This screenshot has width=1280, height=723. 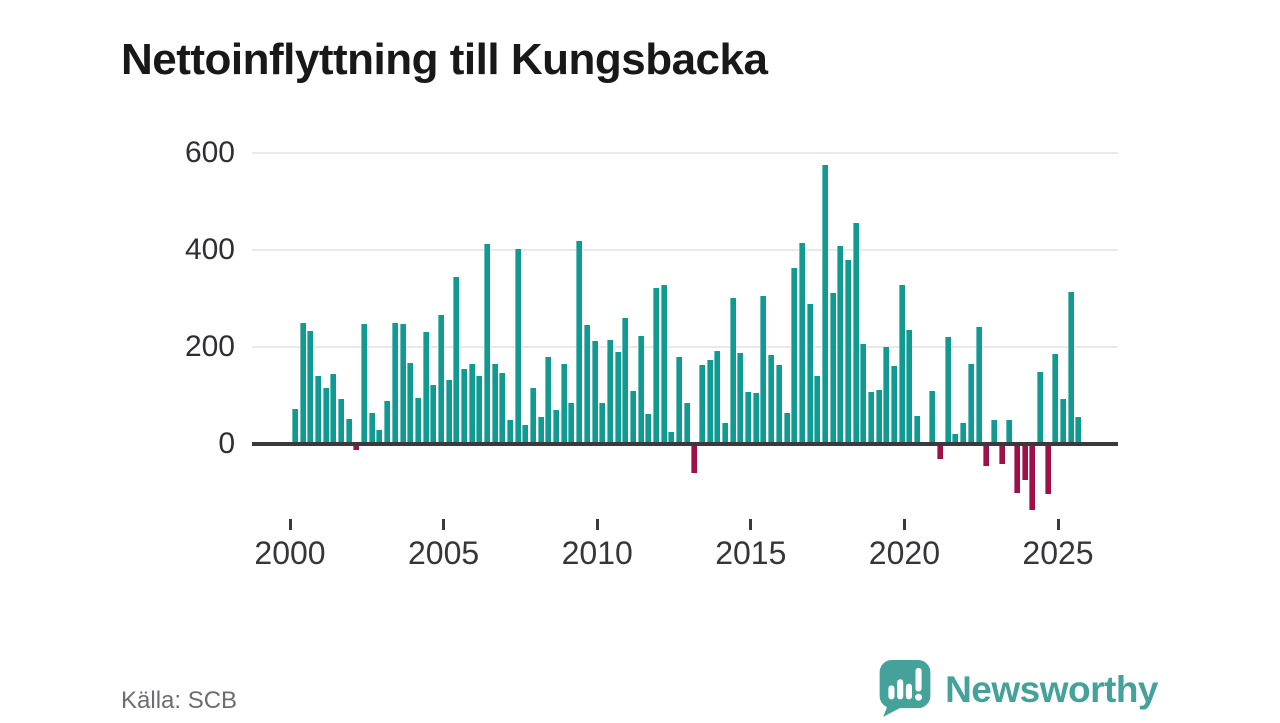 What do you see at coordinates (209, 152) in the screenshot?
I see `y-axis-label-600: 600` at bounding box center [209, 152].